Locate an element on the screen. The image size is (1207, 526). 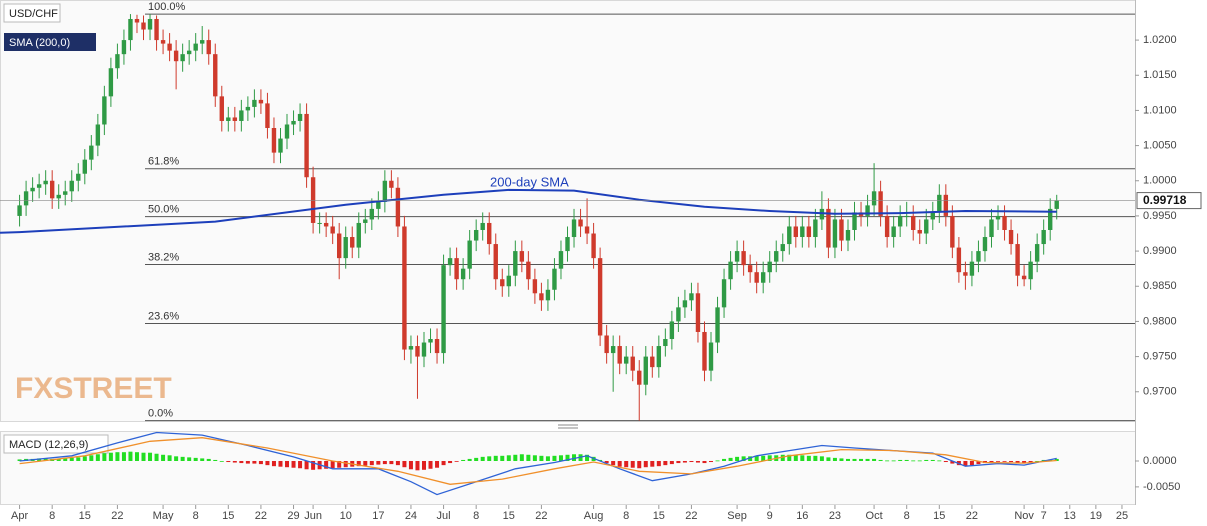
indicator-label: SMA (200,0) is located at coordinates (39, 43).